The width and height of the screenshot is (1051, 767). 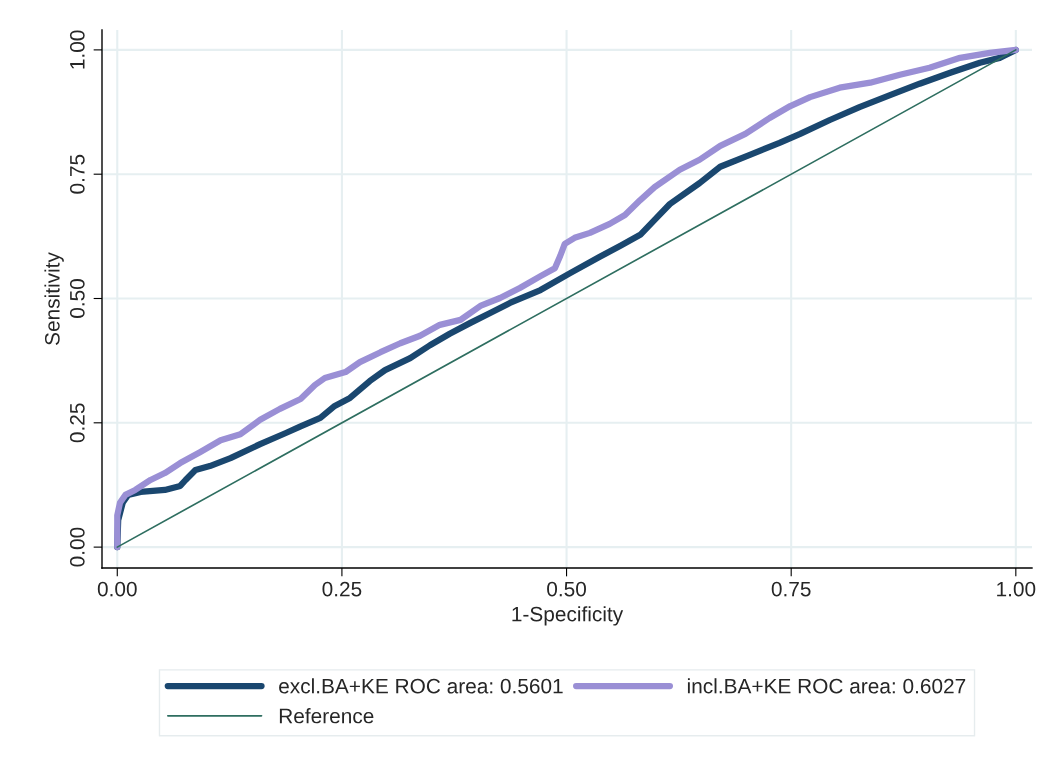 What do you see at coordinates (117, 589) in the screenshot?
I see `x-tick-label: 0.00` at bounding box center [117, 589].